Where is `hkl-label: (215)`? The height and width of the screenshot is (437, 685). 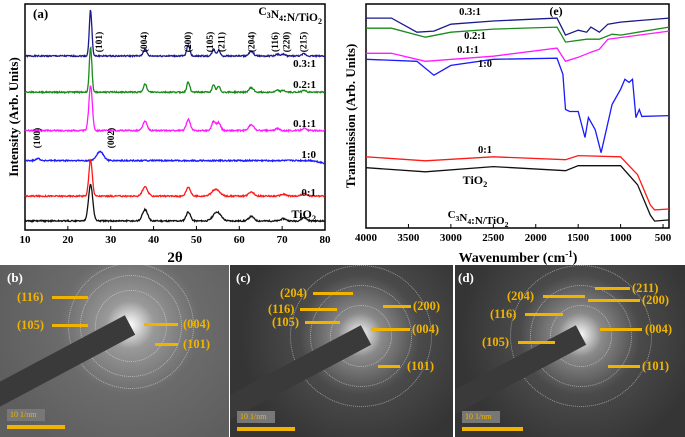 hkl-label: (215) is located at coordinates (304, 42).